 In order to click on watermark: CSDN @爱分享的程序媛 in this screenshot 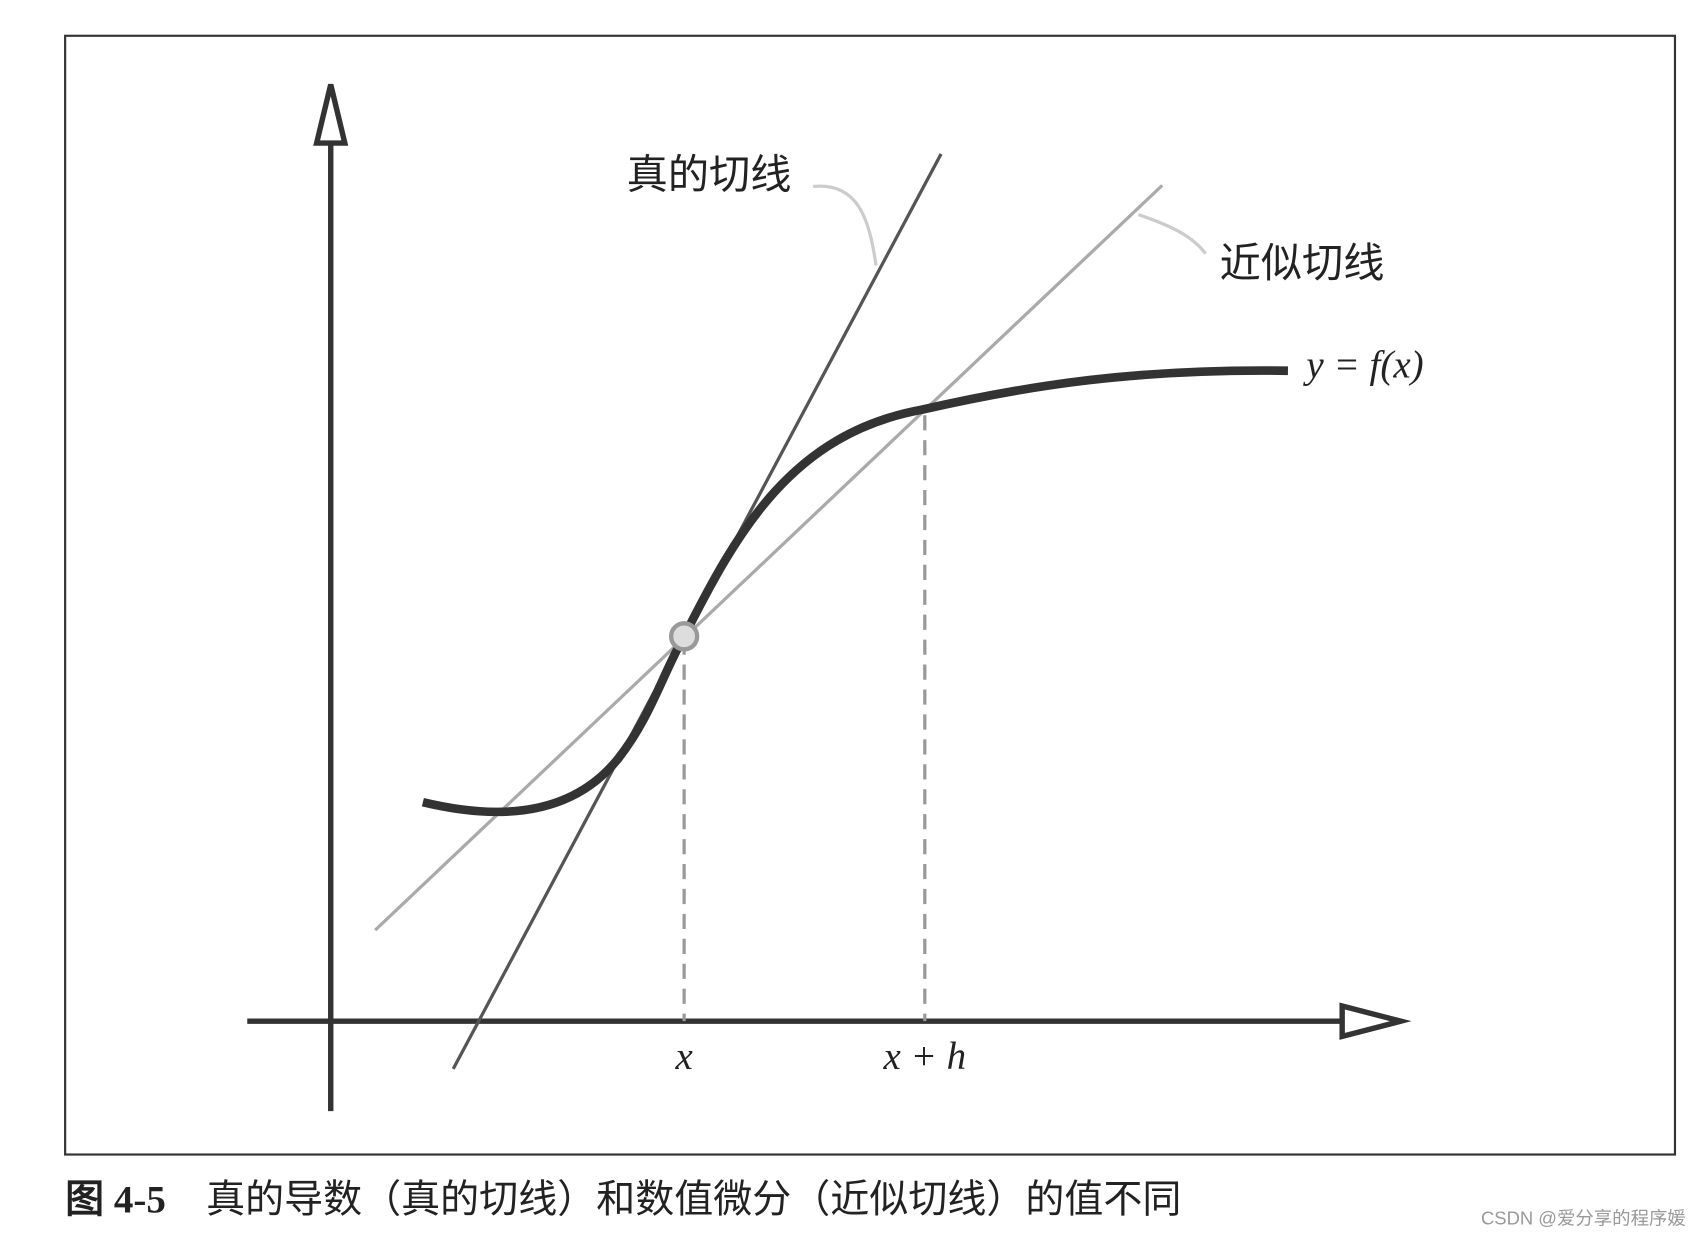, I will do `click(1583, 1217)`.